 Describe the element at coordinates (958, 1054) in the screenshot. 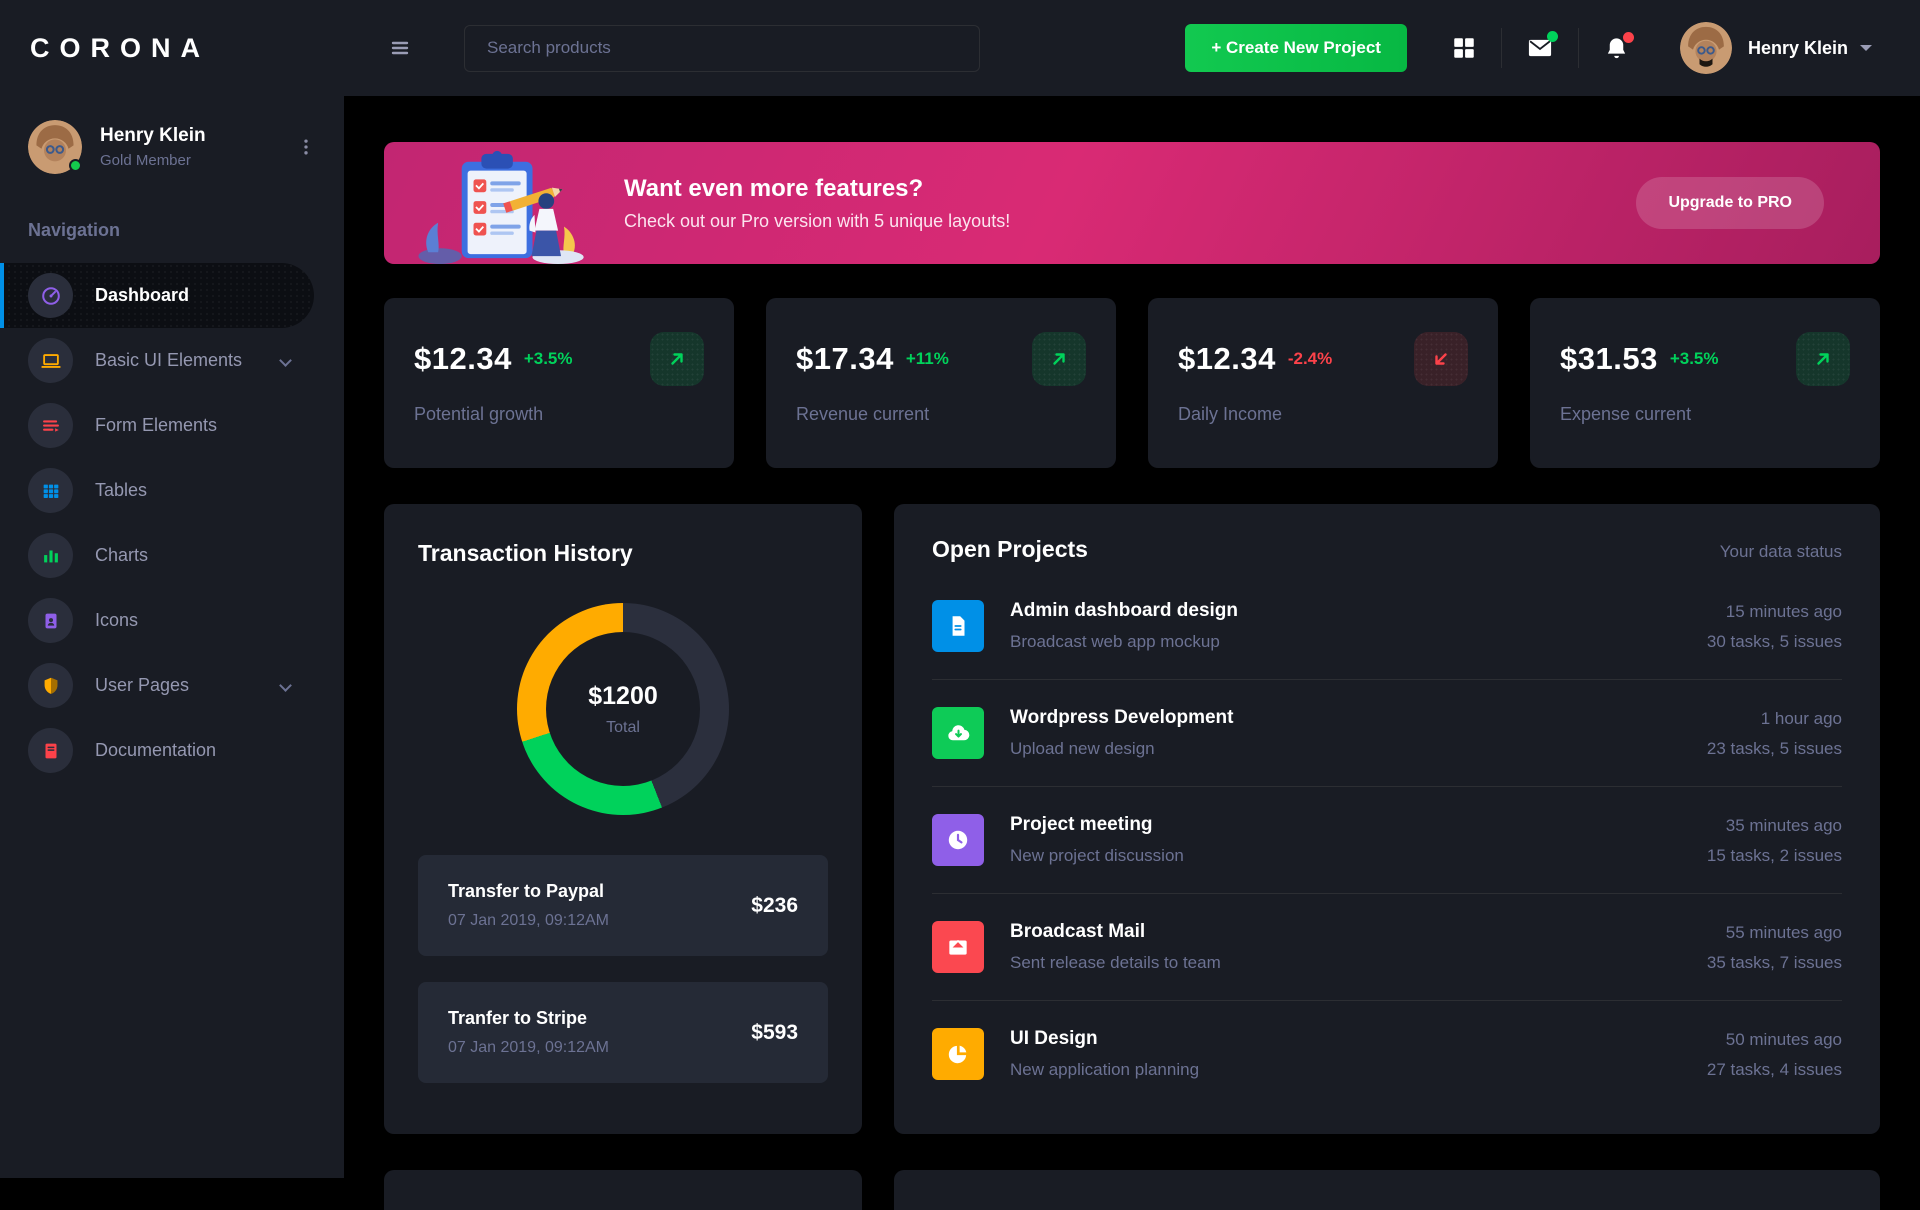

I see `pie-chart-icon` at that location.